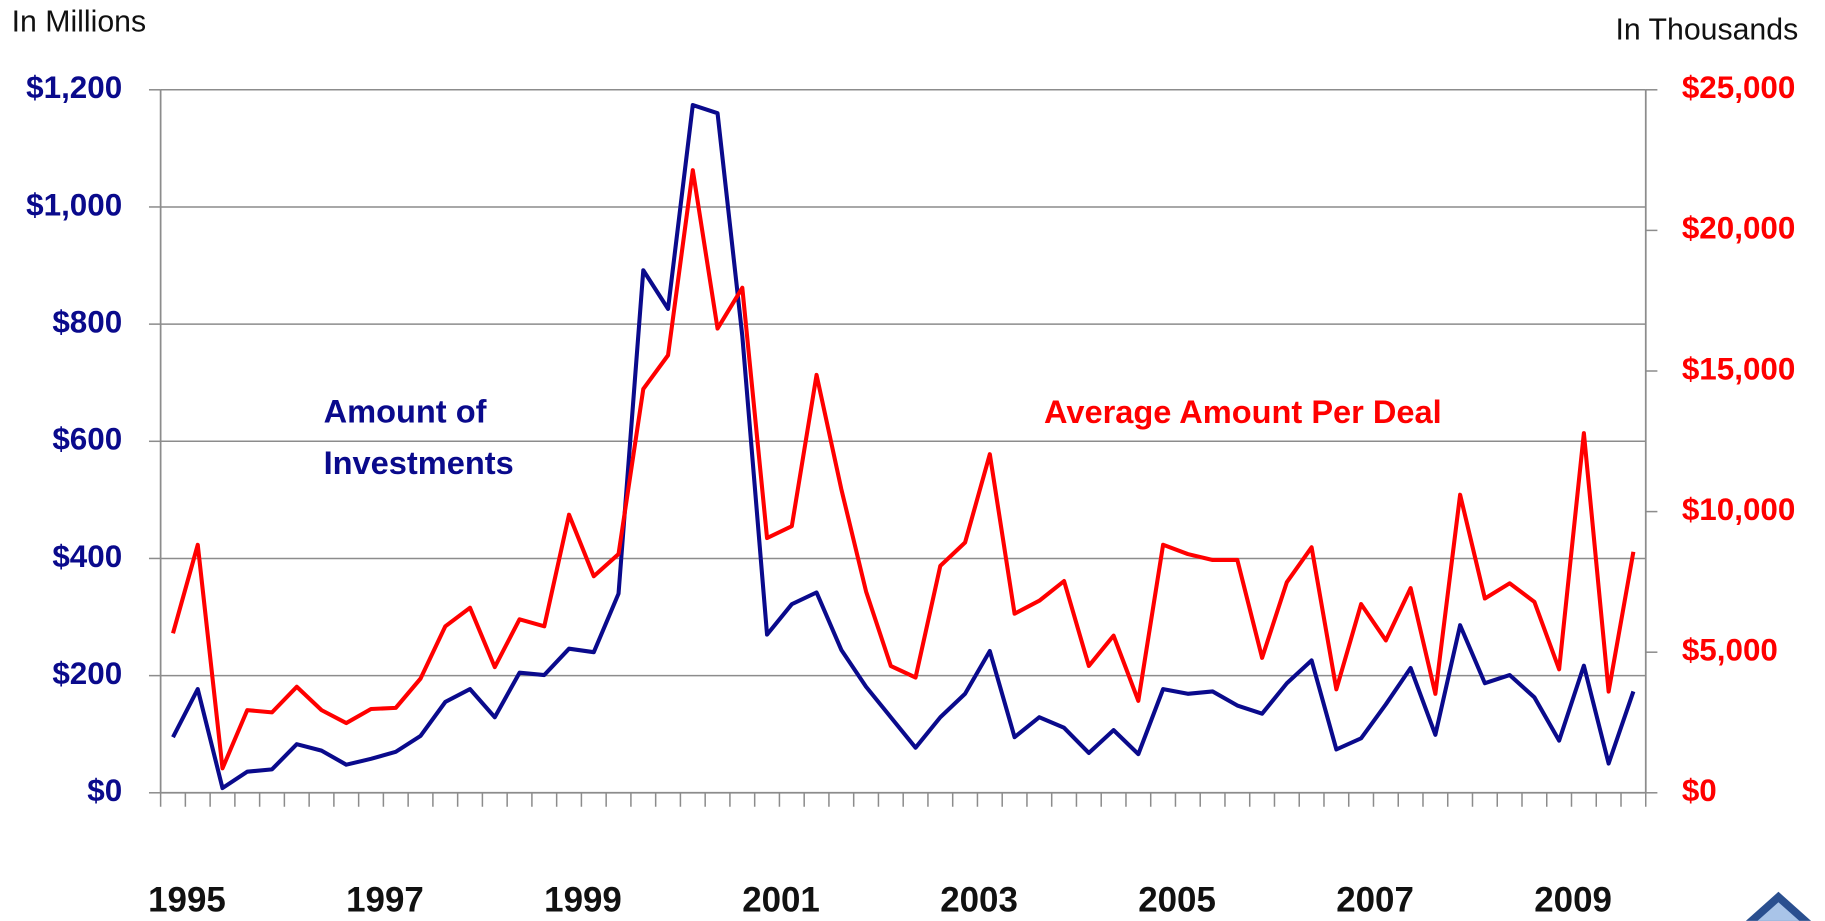 The width and height of the screenshot is (1825, 921). Describe the element at coordinates (1730, 649) in the screenshot. I see `y2-tick-label: $5,000` at that location.